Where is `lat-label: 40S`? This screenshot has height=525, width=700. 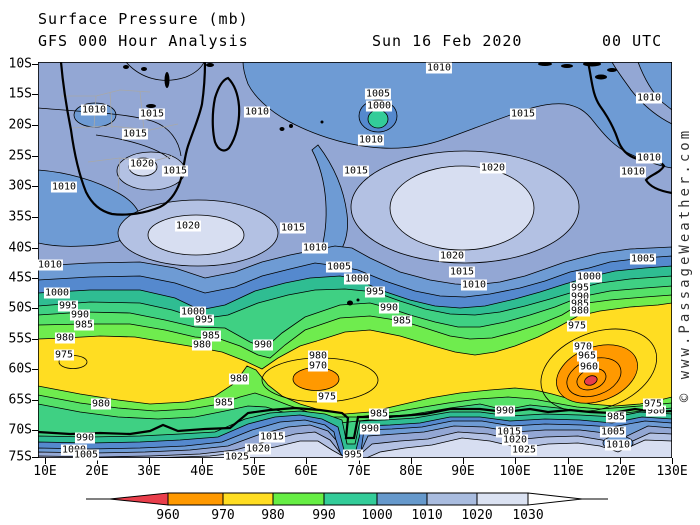
lat-label: 40S is located at coordinates (20, 248).